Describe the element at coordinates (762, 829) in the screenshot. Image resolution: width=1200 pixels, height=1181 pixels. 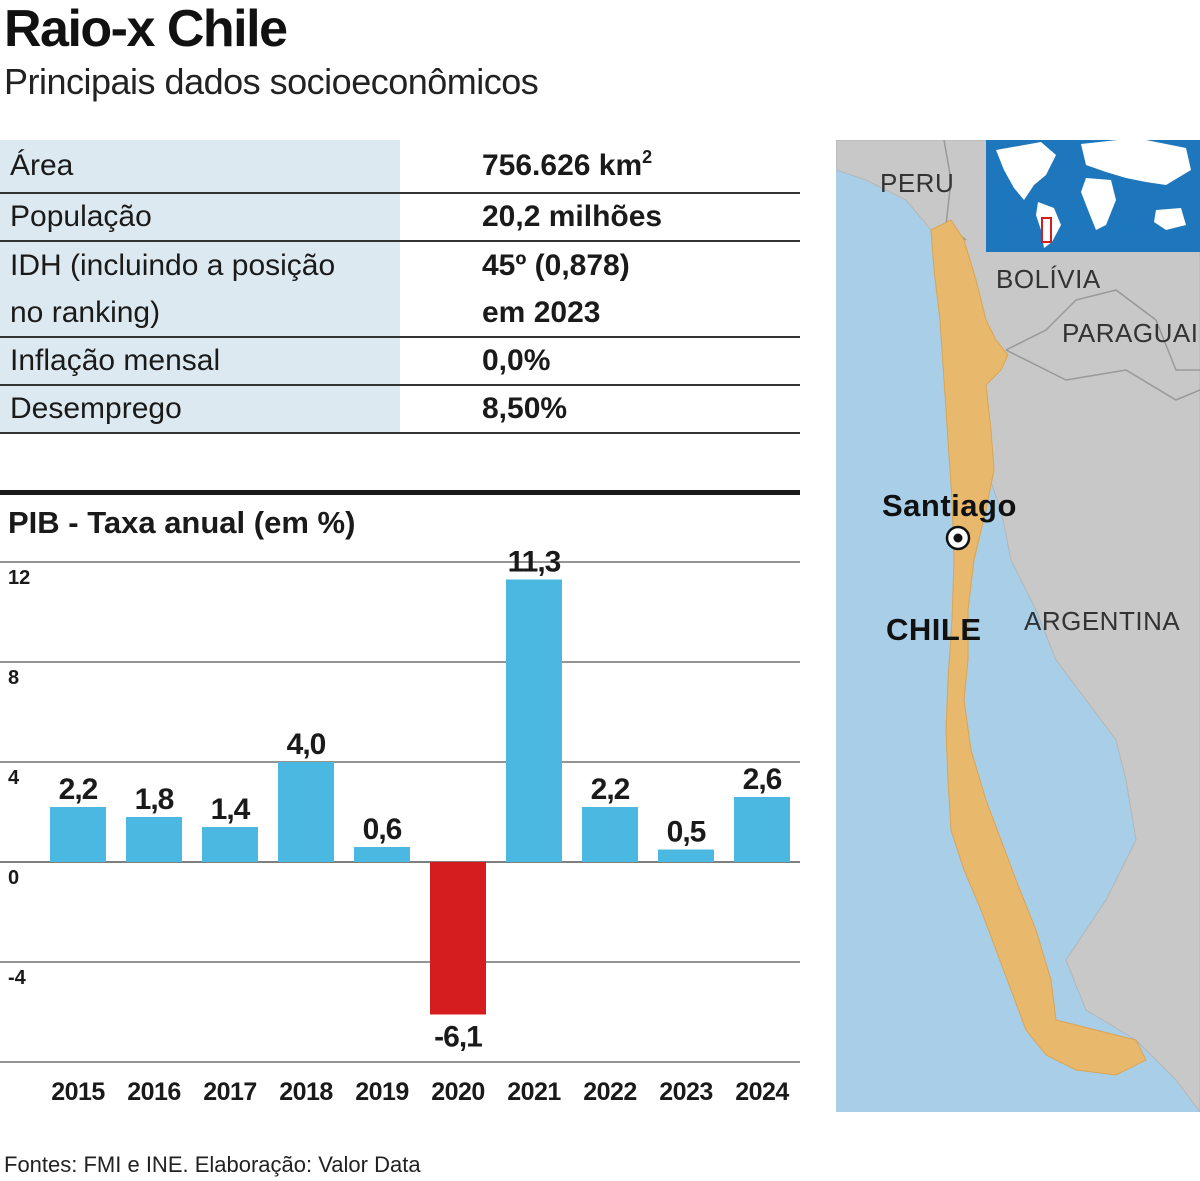
I see `bar-2024` at that location.